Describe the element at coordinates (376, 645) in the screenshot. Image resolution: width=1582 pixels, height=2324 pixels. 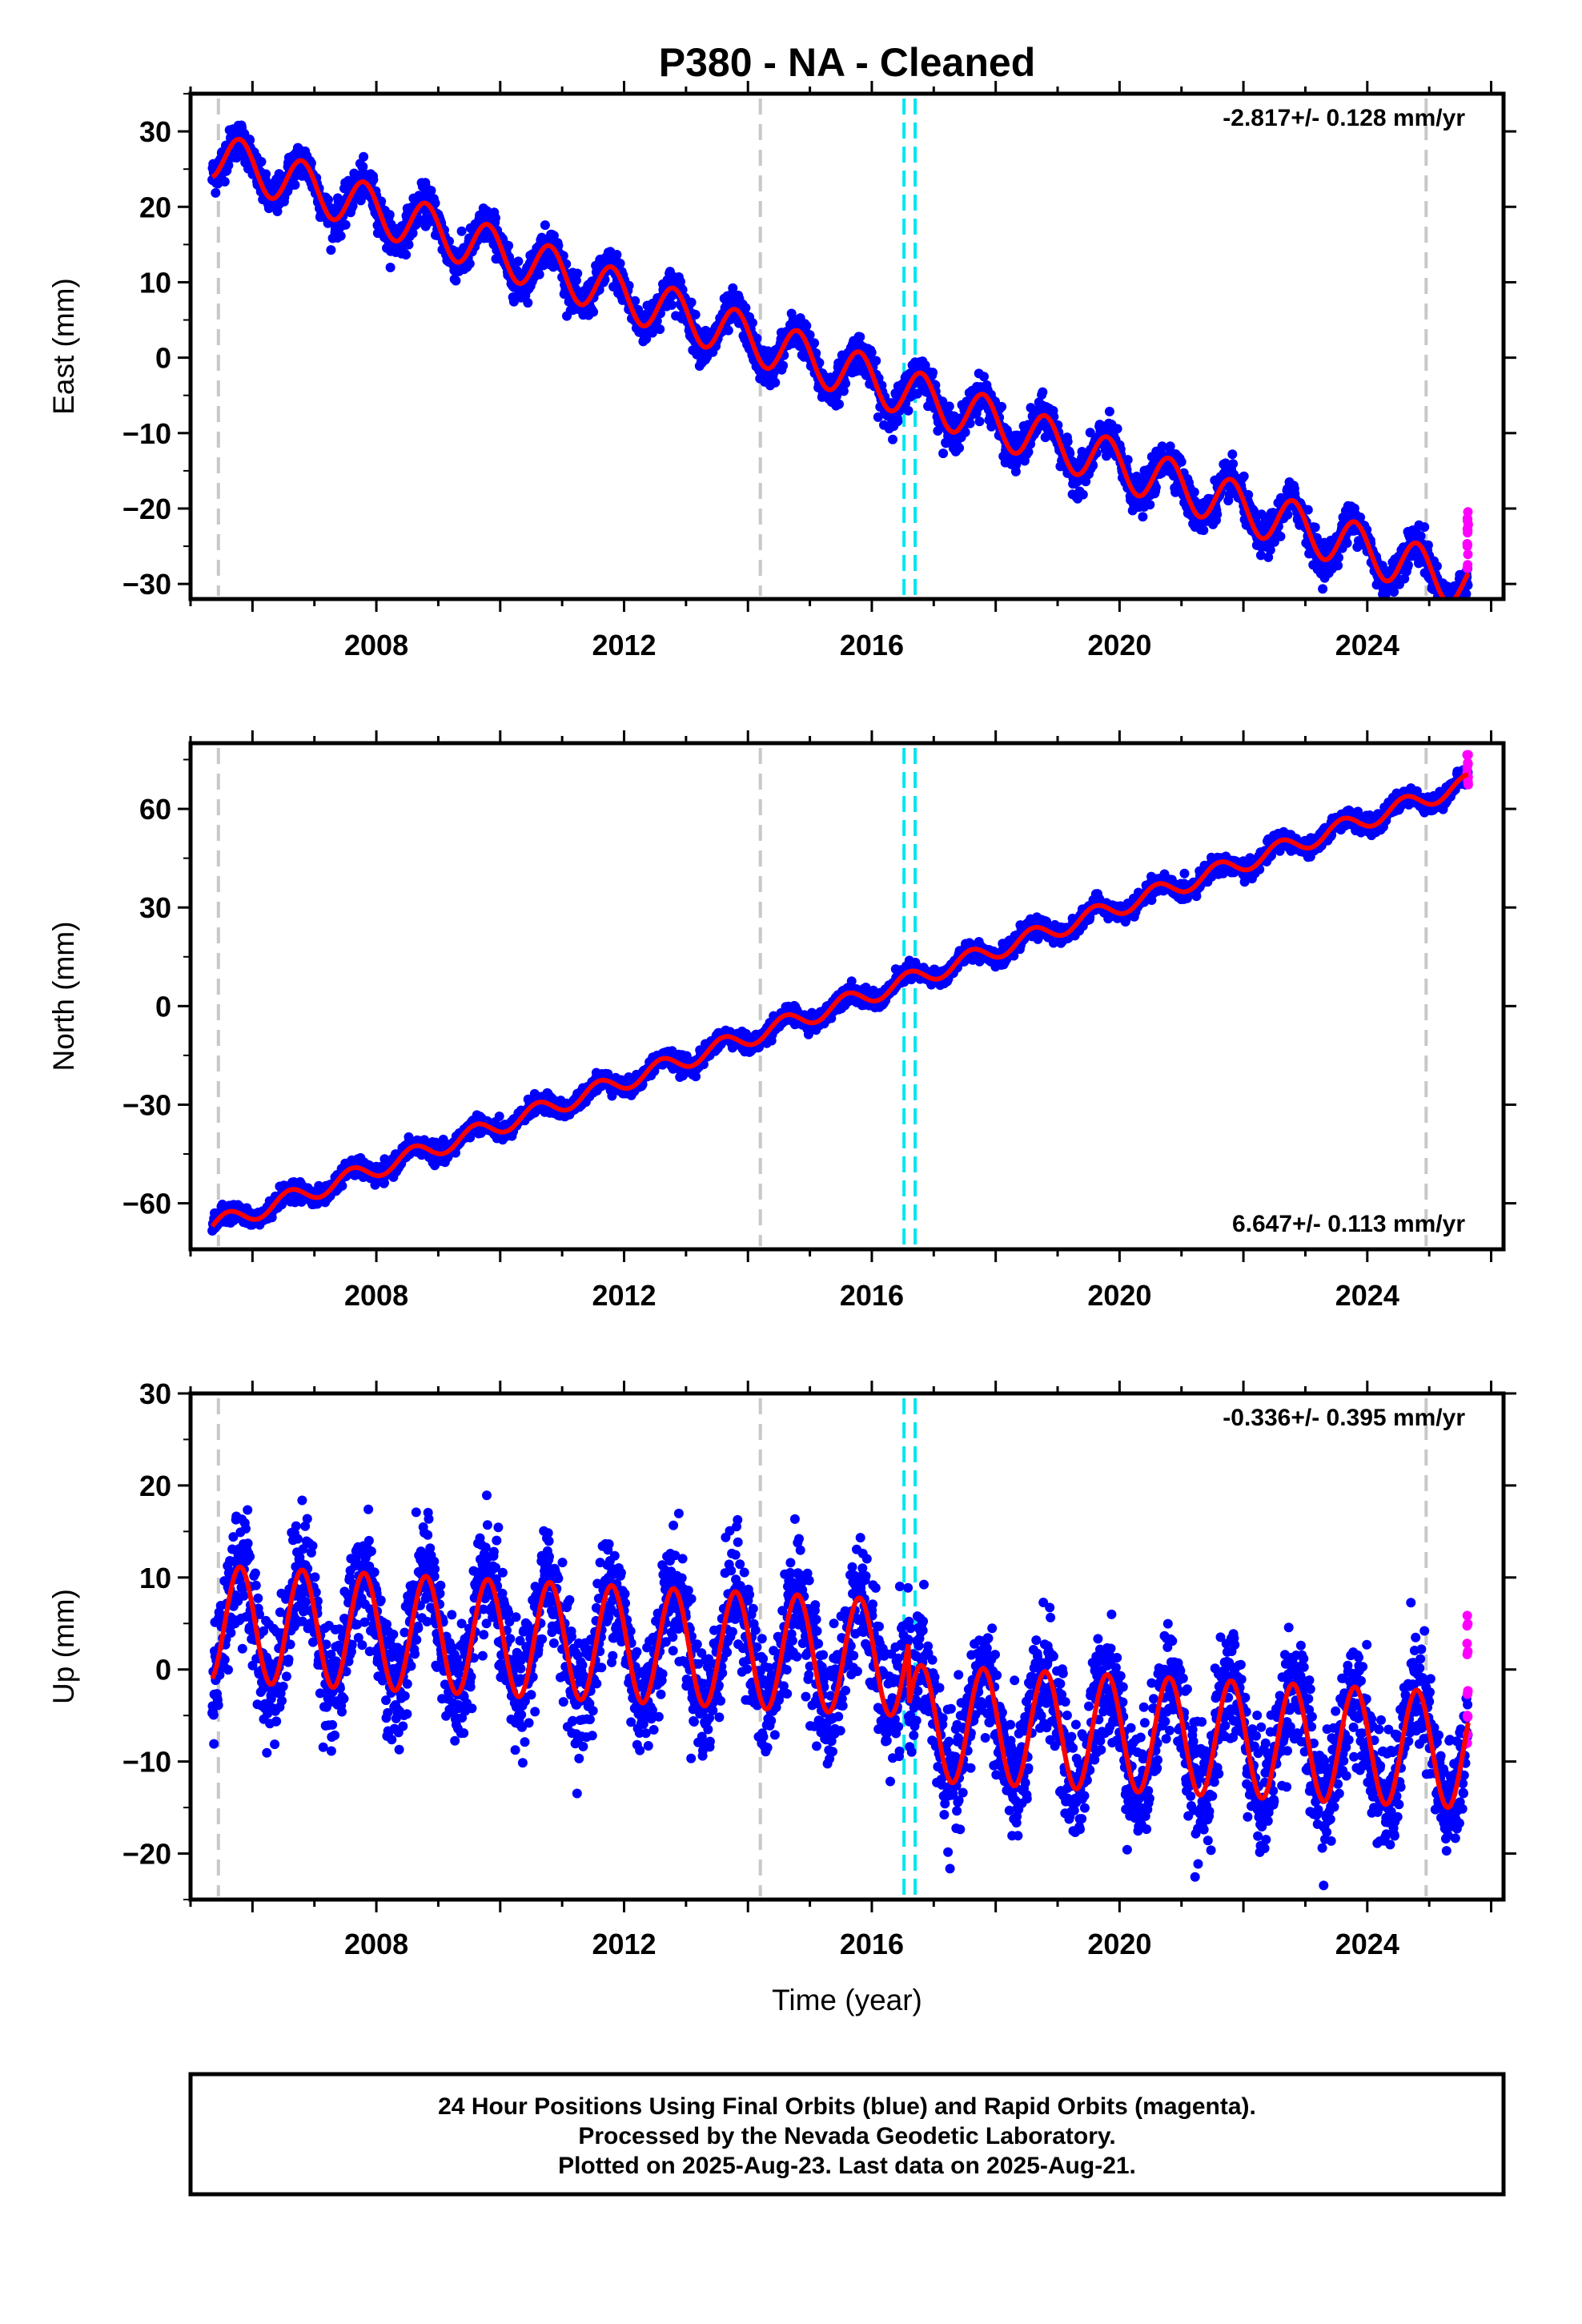
I see `x-tick-label: 2008` at that location.